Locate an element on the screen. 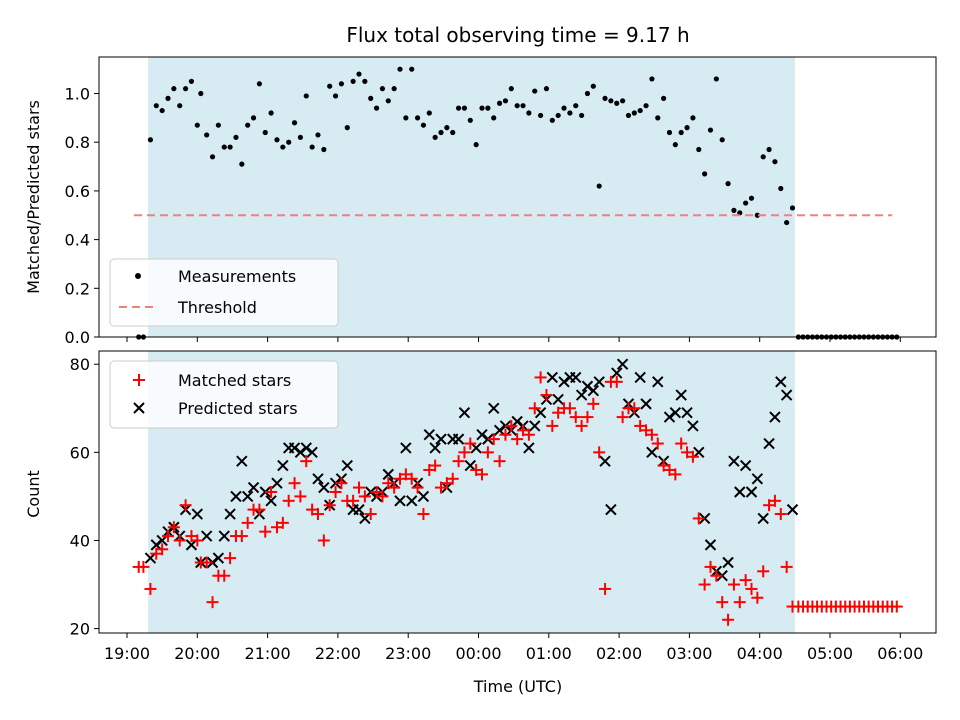 Image resolution: width=960 pixels, height=720 pixels. top-y-tick-label: 0.4 is located at coordinates (77, 240).